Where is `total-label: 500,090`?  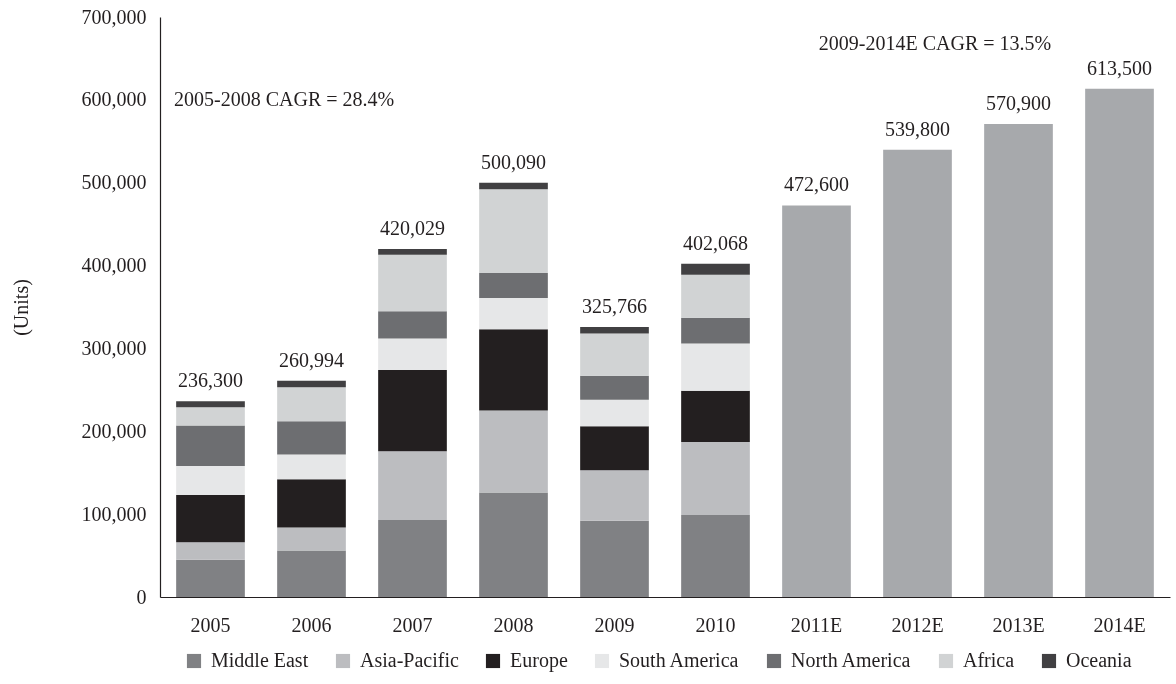
total-label: 500,090 is located at coordinates (513, 161).